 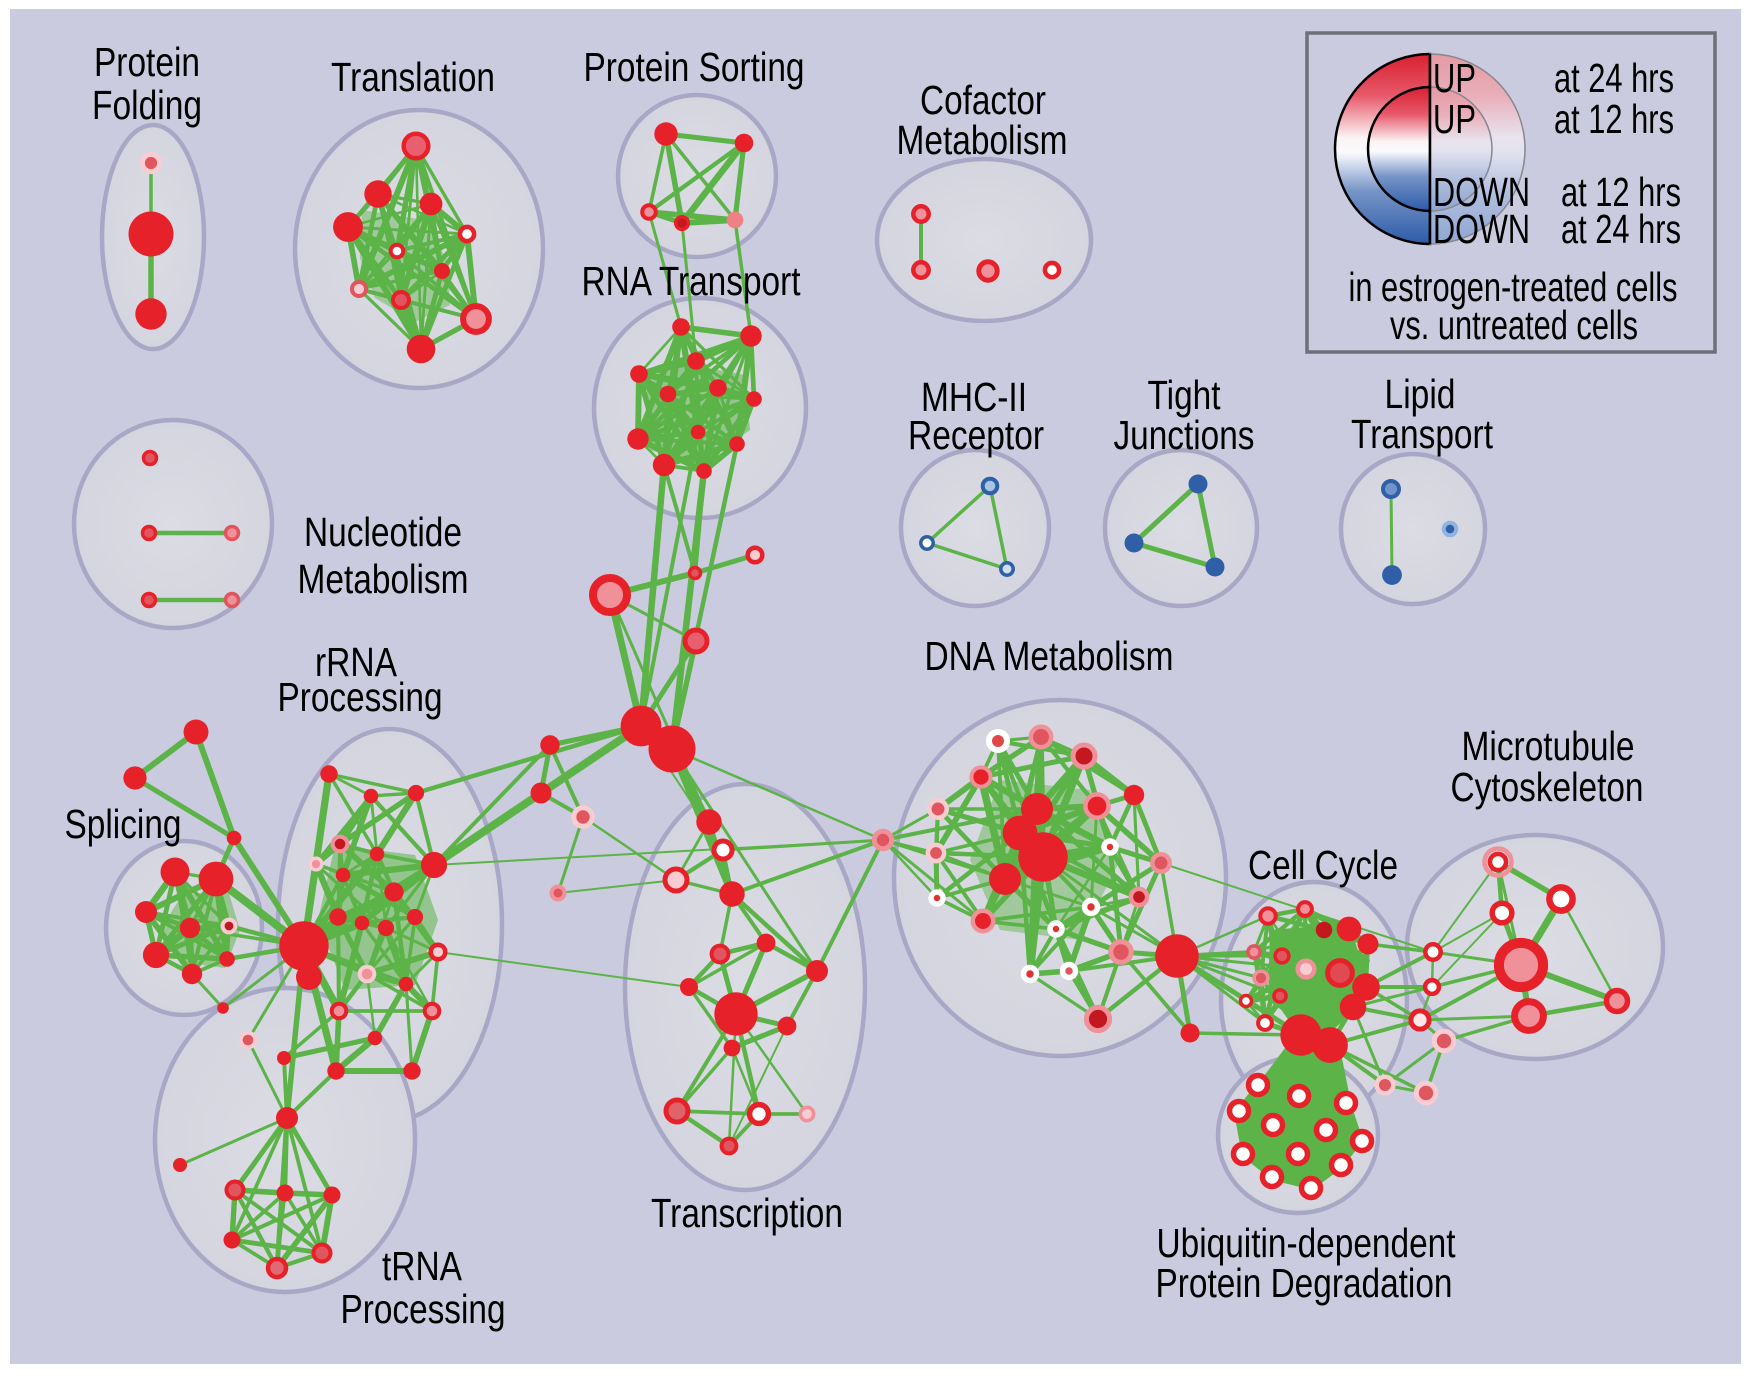 I want to click on svg-text: Junctions, so click(x=1184, y=435).